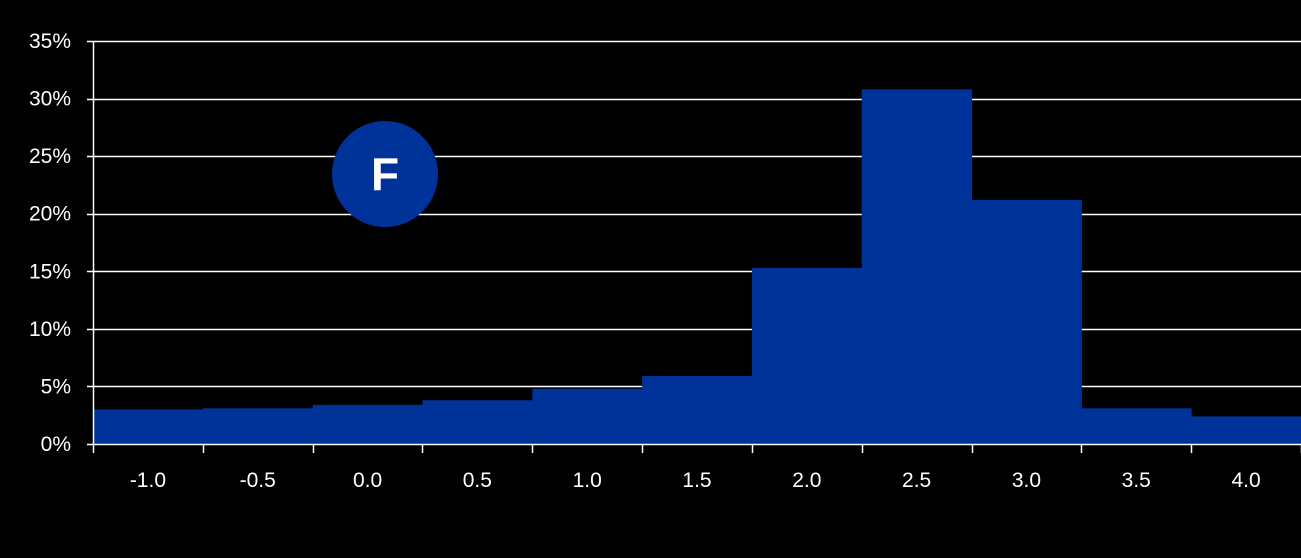  Describe the element at coordinates (56, 386) in the screenshot. I see `y-tick-label: 5%` at that location.